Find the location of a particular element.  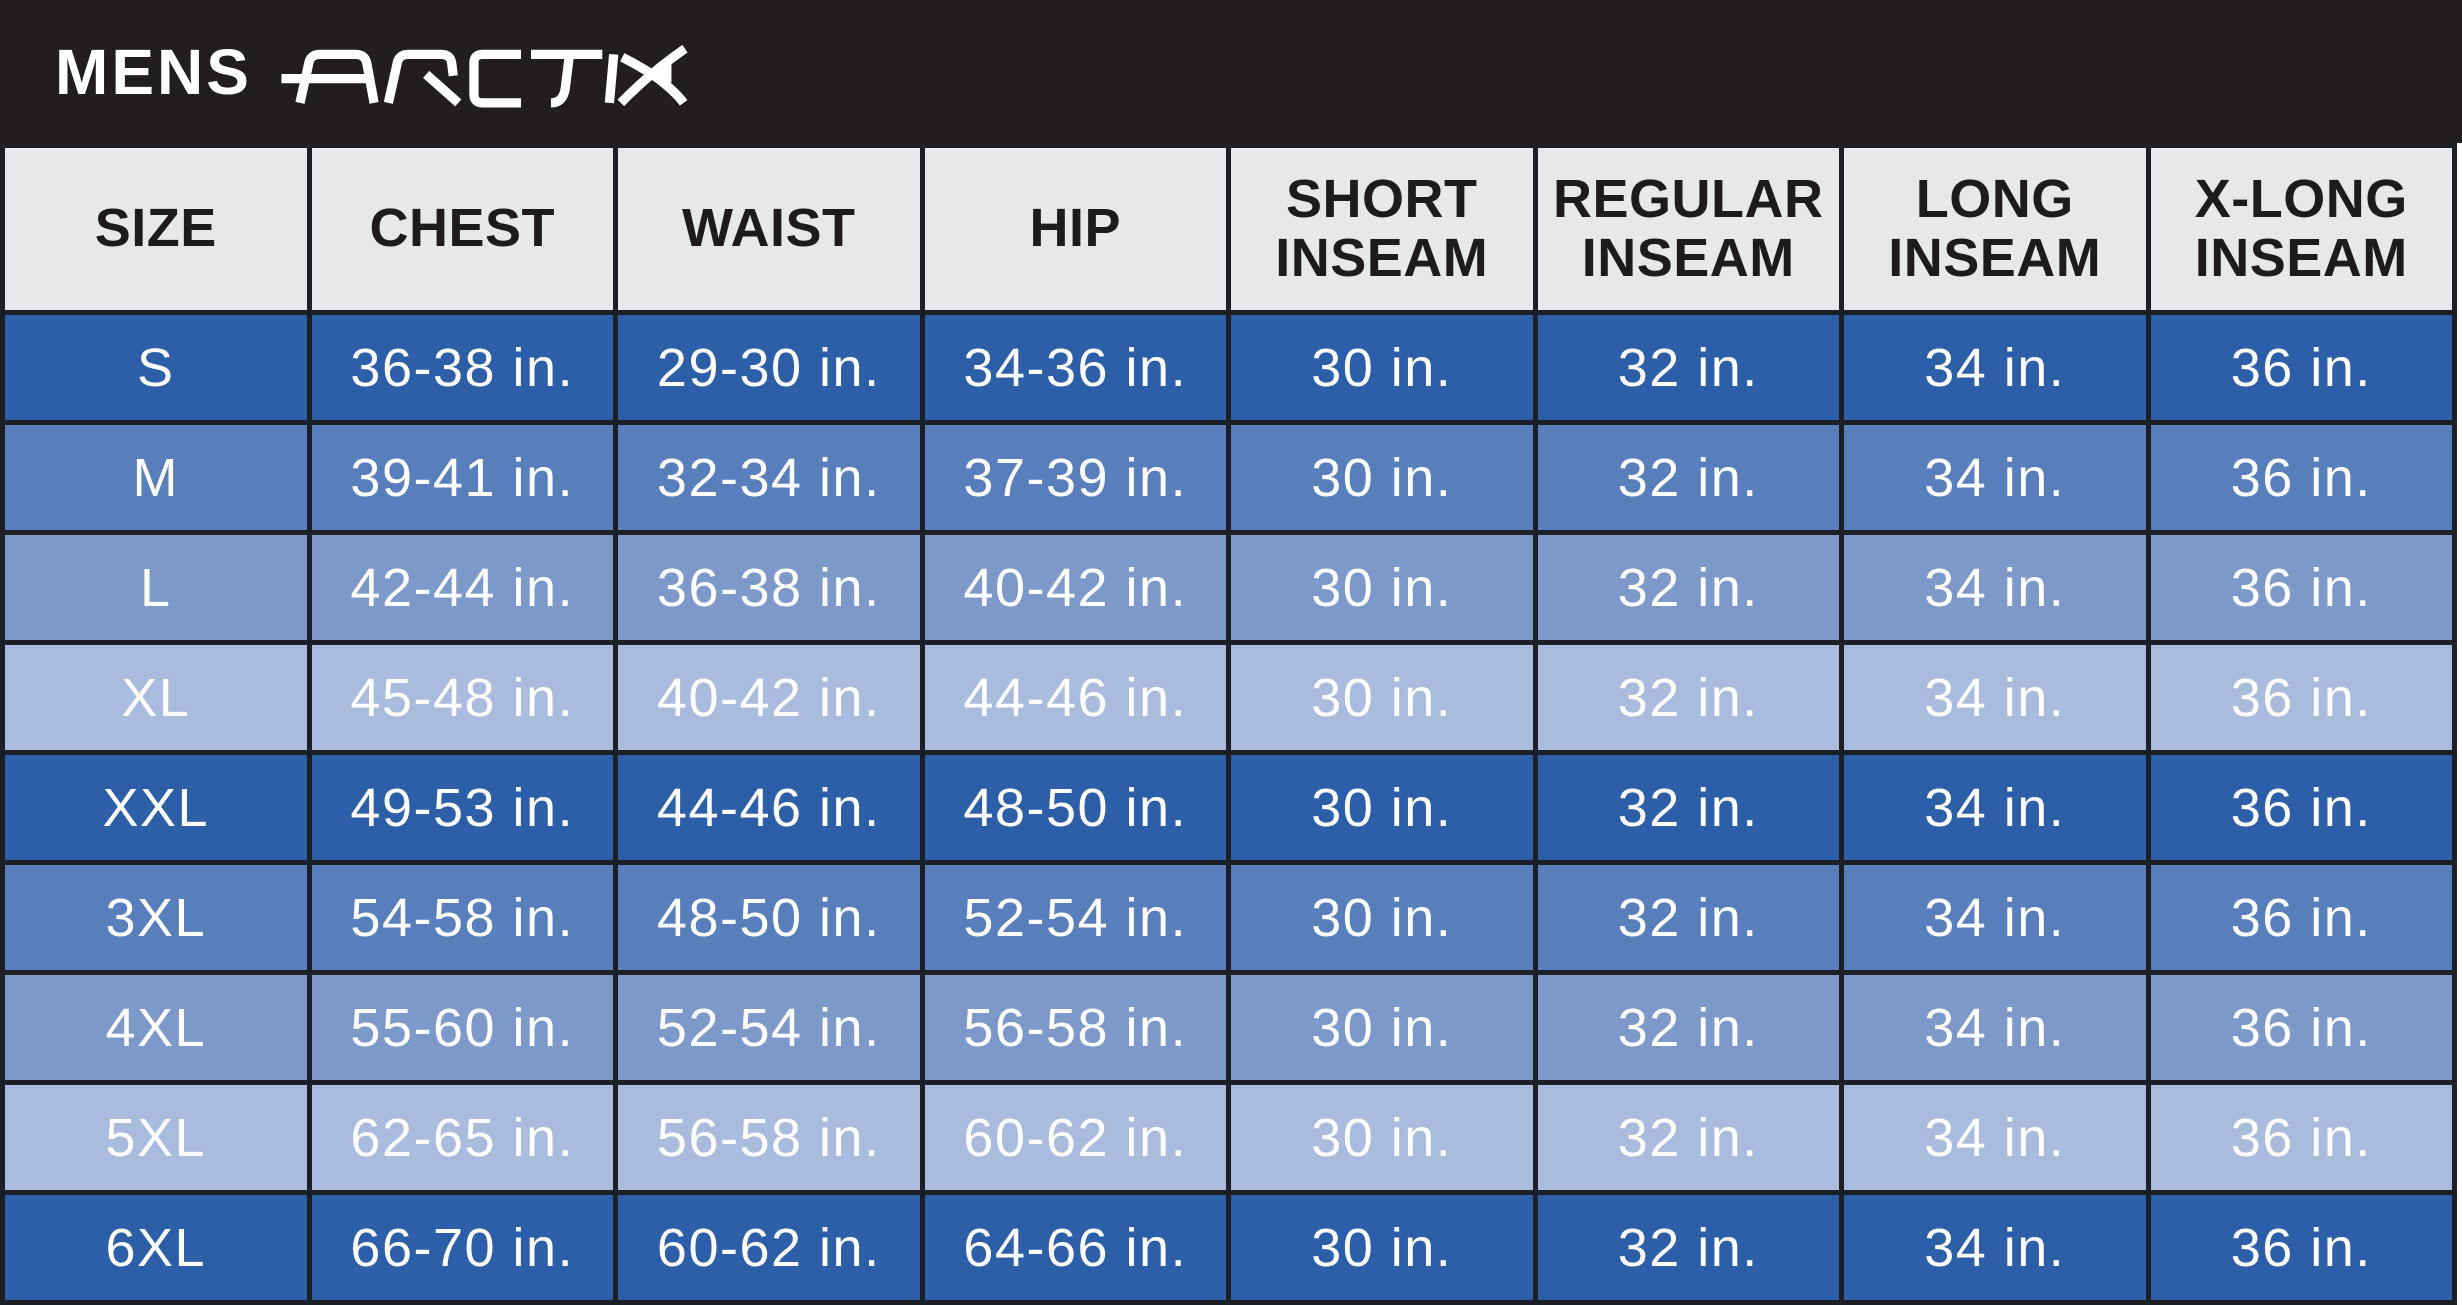

measurement-cell: 42-44 in. is located at coordinates (462, 587).